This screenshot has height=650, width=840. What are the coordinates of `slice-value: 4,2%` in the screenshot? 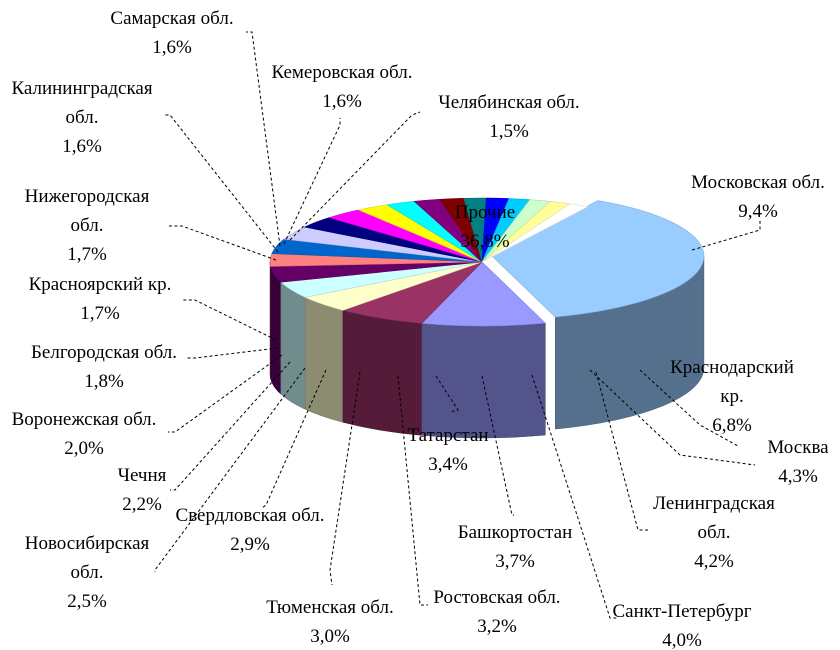 It's located at (714, 561).